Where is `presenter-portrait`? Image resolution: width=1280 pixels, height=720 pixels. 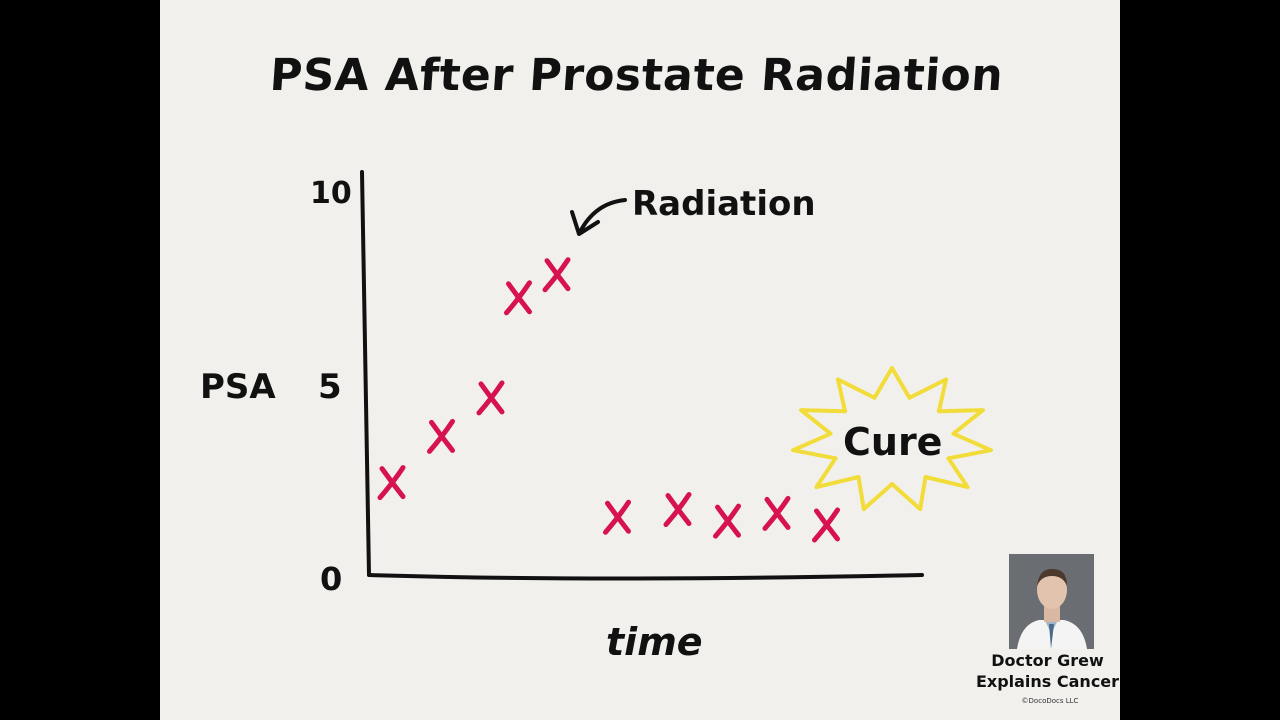 presenter-portrait is located at coordinates (1051, 601).